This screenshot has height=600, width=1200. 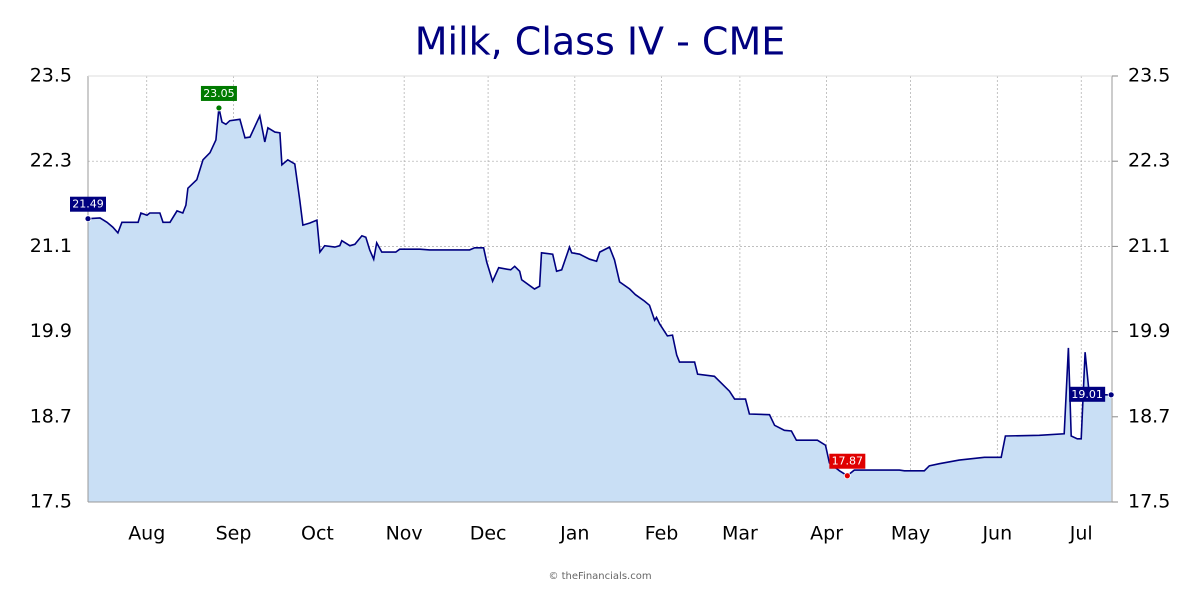 I want to click on y2-tick-label: 18.7, so click(x=1149, y=416).